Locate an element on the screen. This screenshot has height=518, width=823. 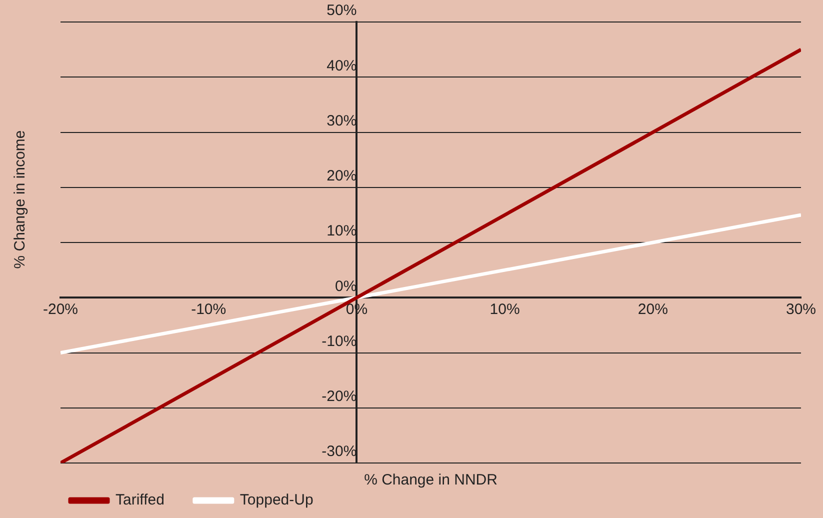
y-tick-label: 30% is located at coordinates (341, 121).